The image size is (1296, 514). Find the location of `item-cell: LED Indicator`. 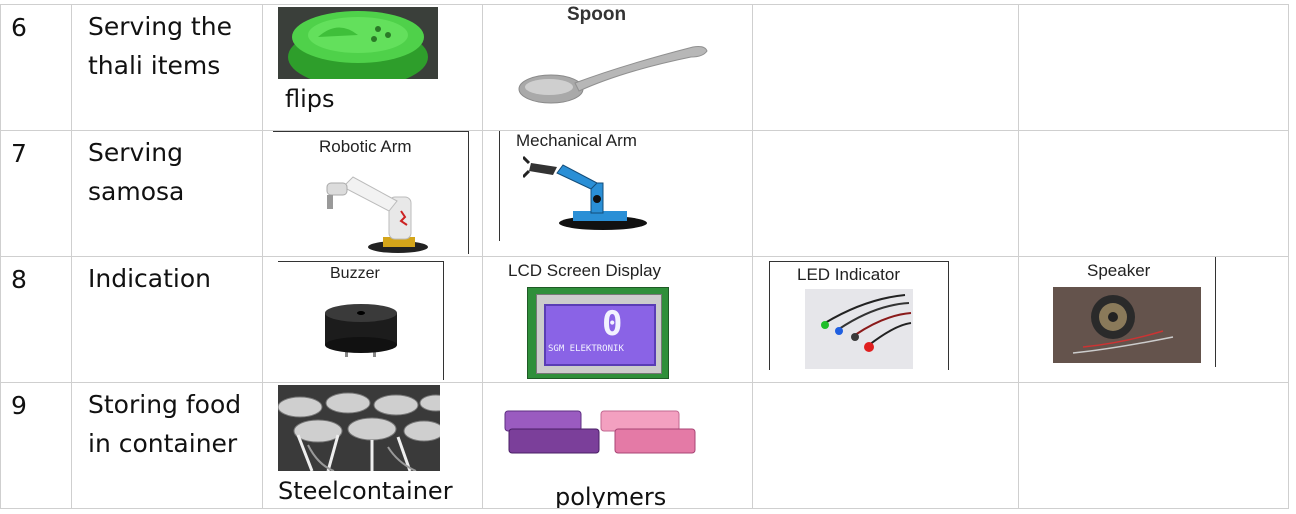

item-cell: LED Indicator is located at coordinates (885, 319).